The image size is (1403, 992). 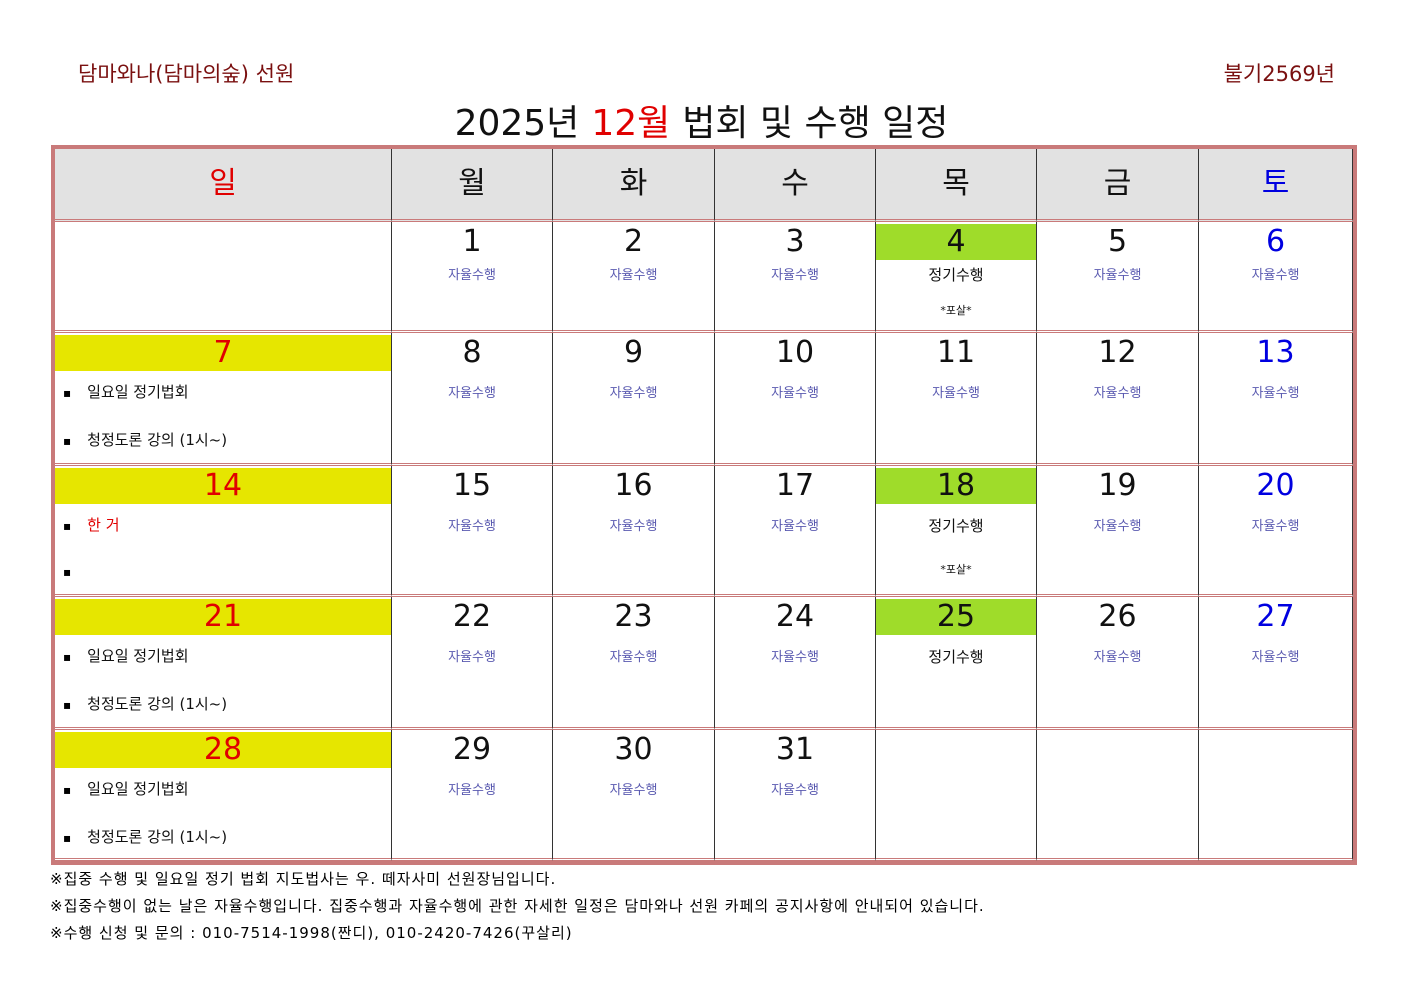 I want to click on day-cell: 10 자율수행, so click(x=795, y=399).